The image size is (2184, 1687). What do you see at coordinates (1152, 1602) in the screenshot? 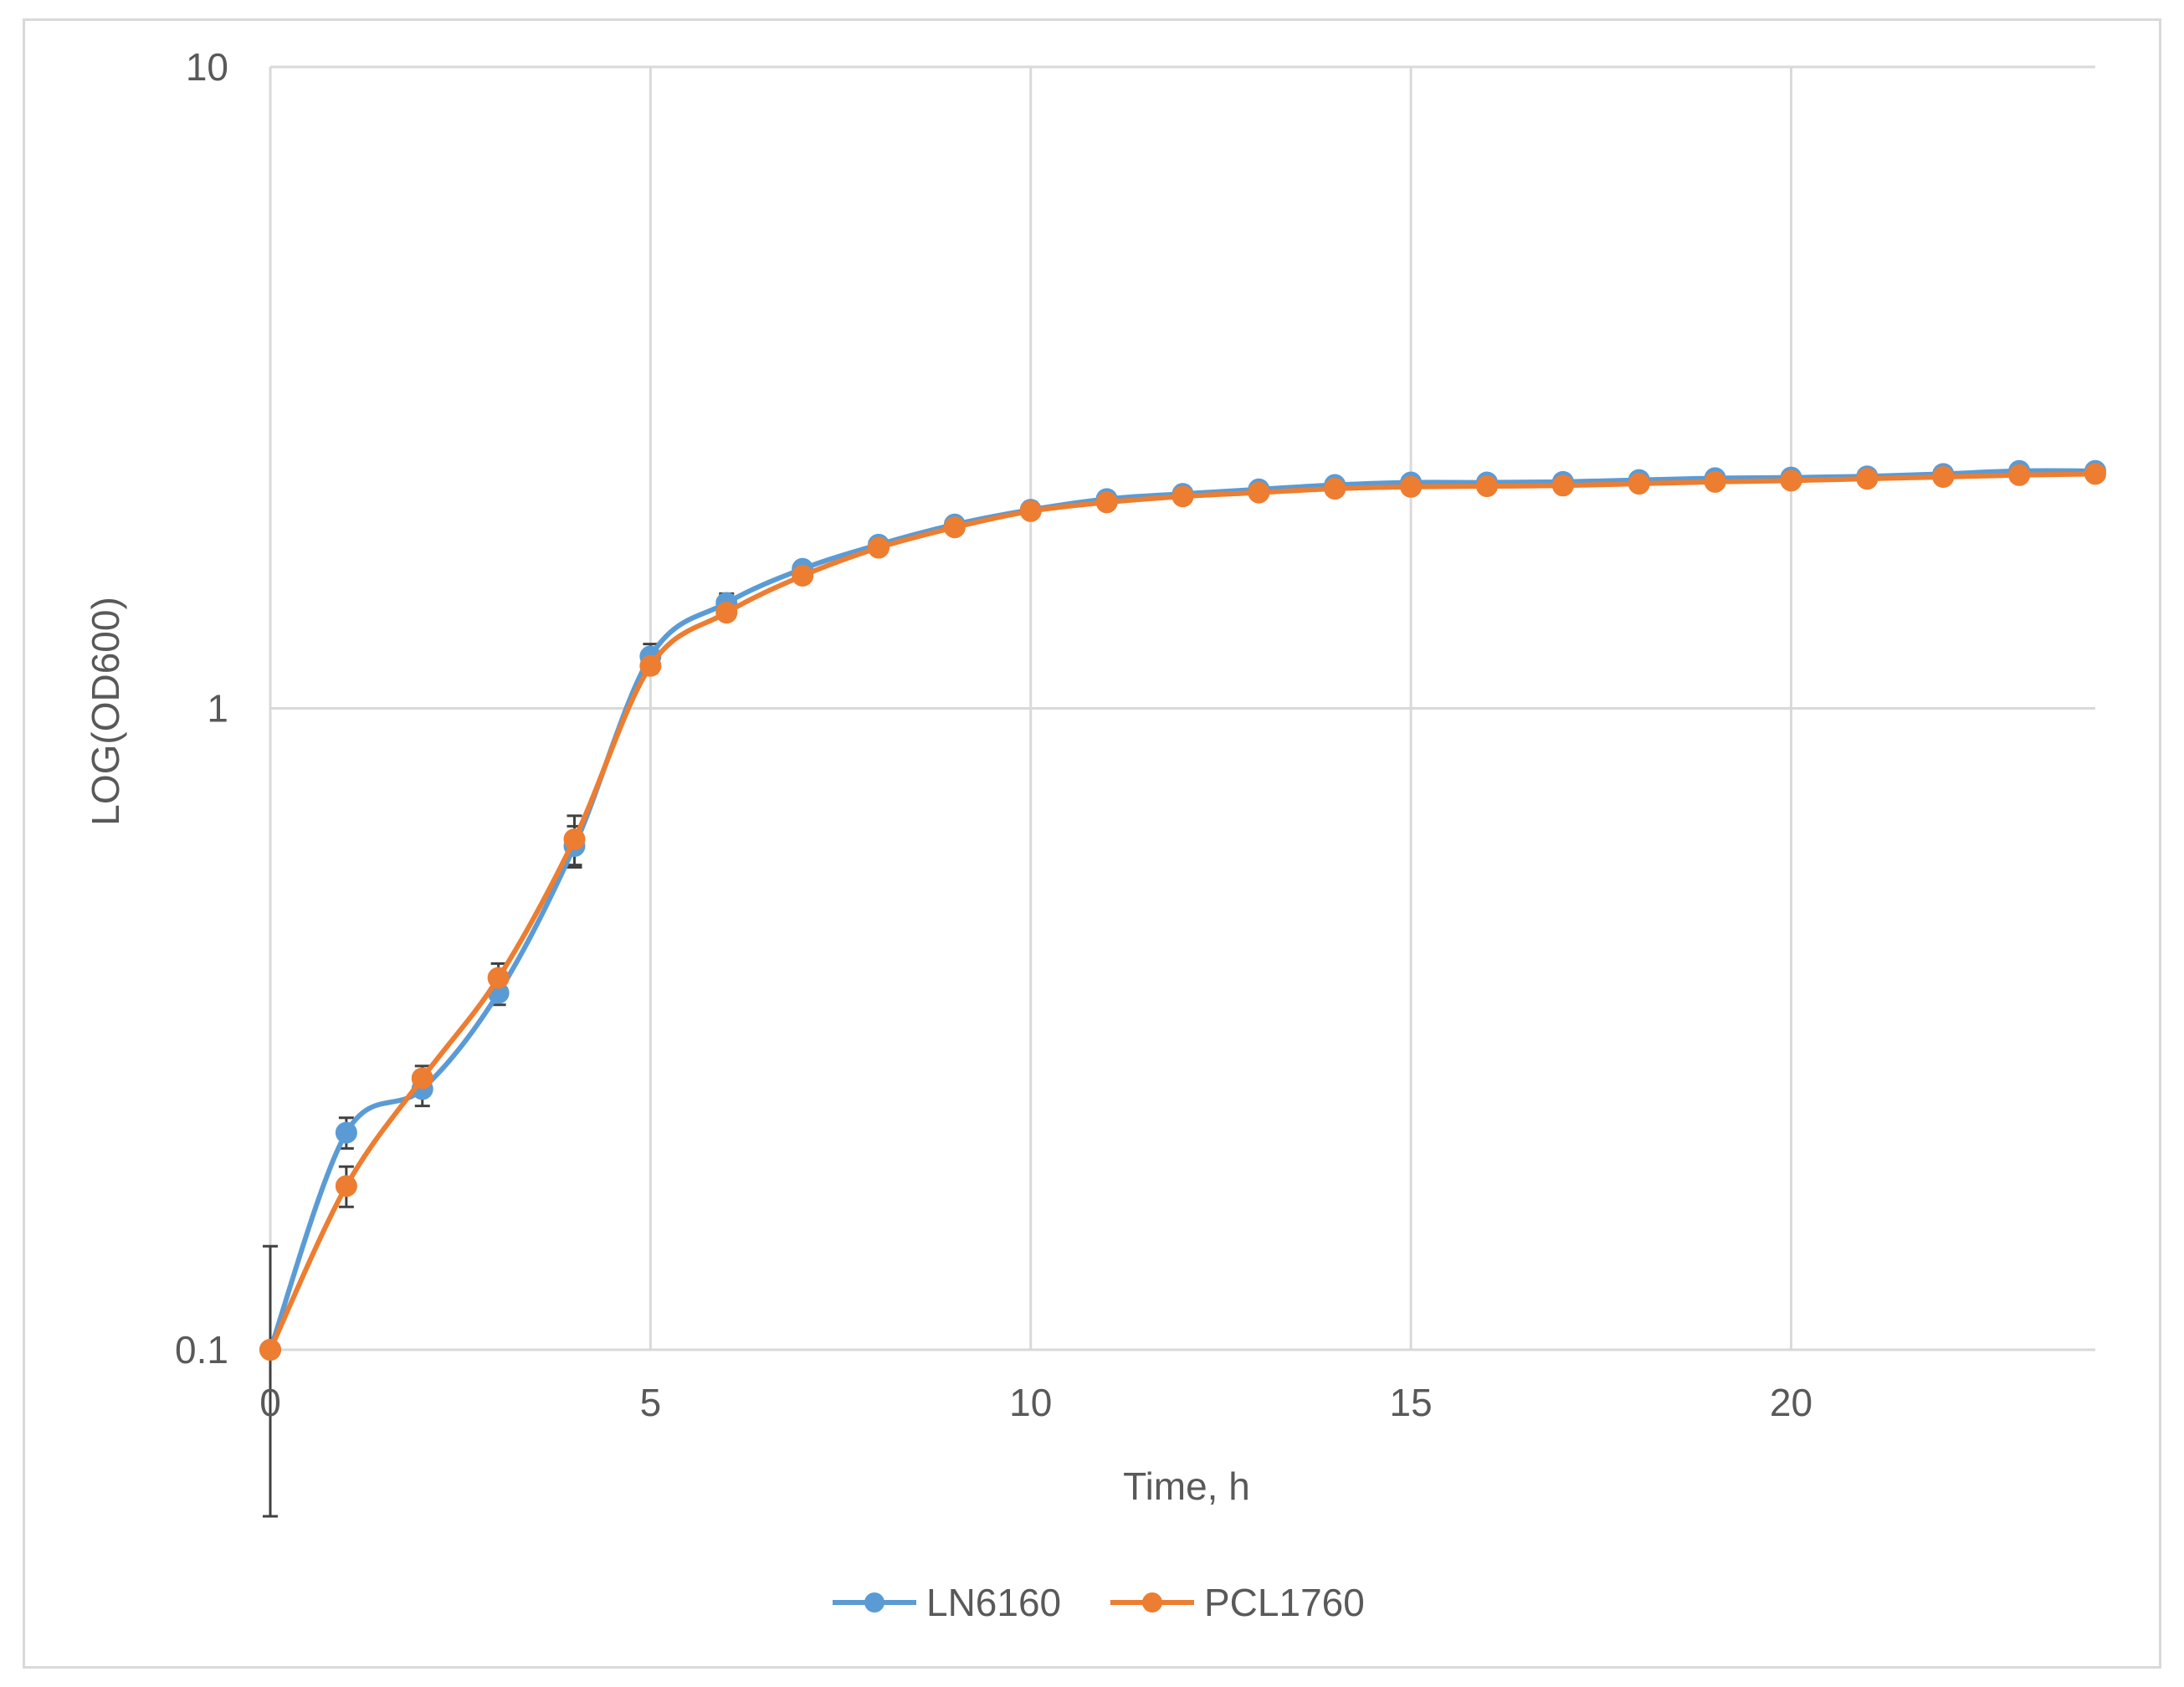
I see `legend-marker-PCL1760` at bounding box center [1152, 1602].